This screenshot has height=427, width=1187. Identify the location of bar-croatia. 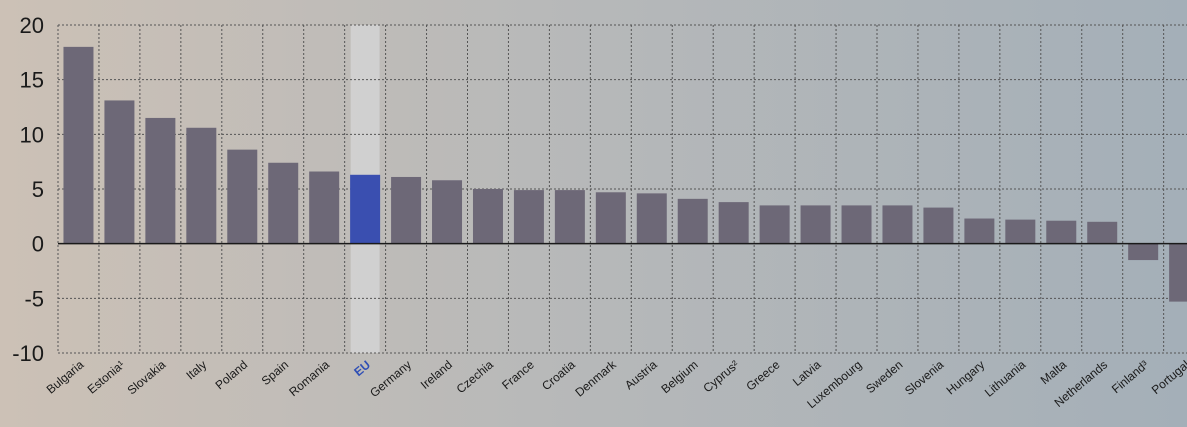
(569, 217).